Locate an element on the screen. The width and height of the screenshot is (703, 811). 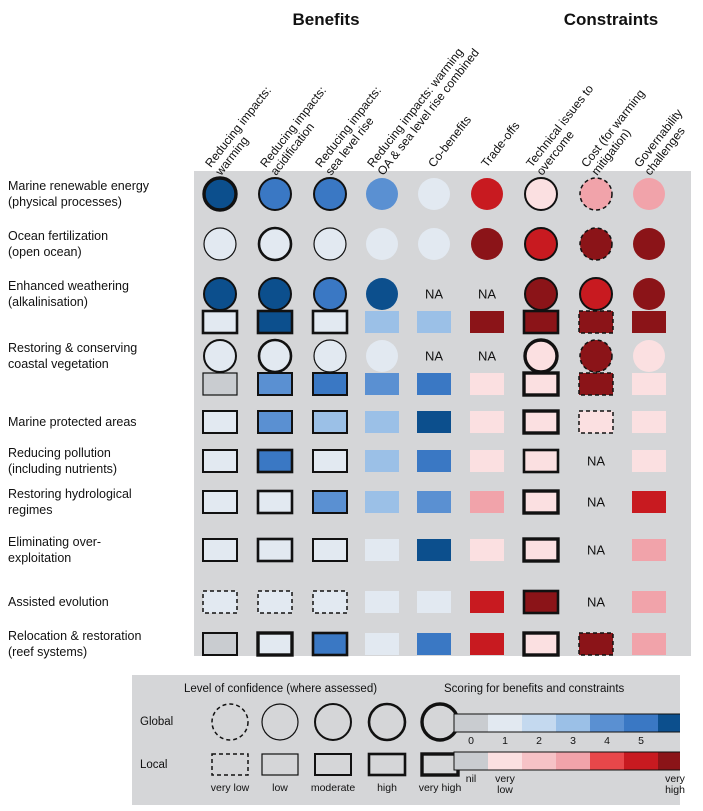
confidence-level-label: very high is located at coordinates (440, 788).